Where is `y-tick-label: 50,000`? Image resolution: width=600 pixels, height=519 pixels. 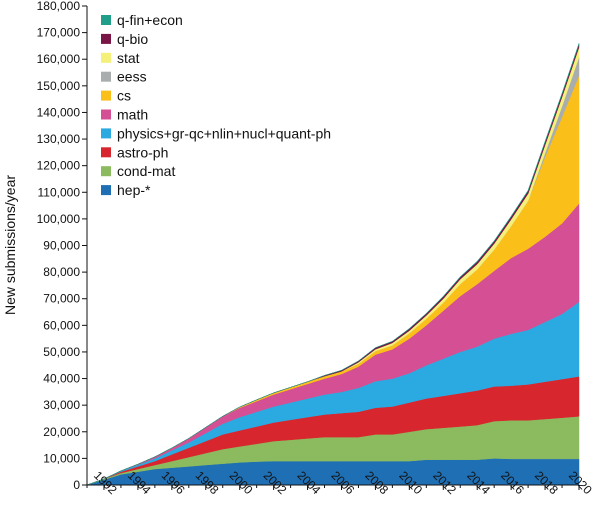
y-tick-label: 50,000 is located at coordinates (61, 352).